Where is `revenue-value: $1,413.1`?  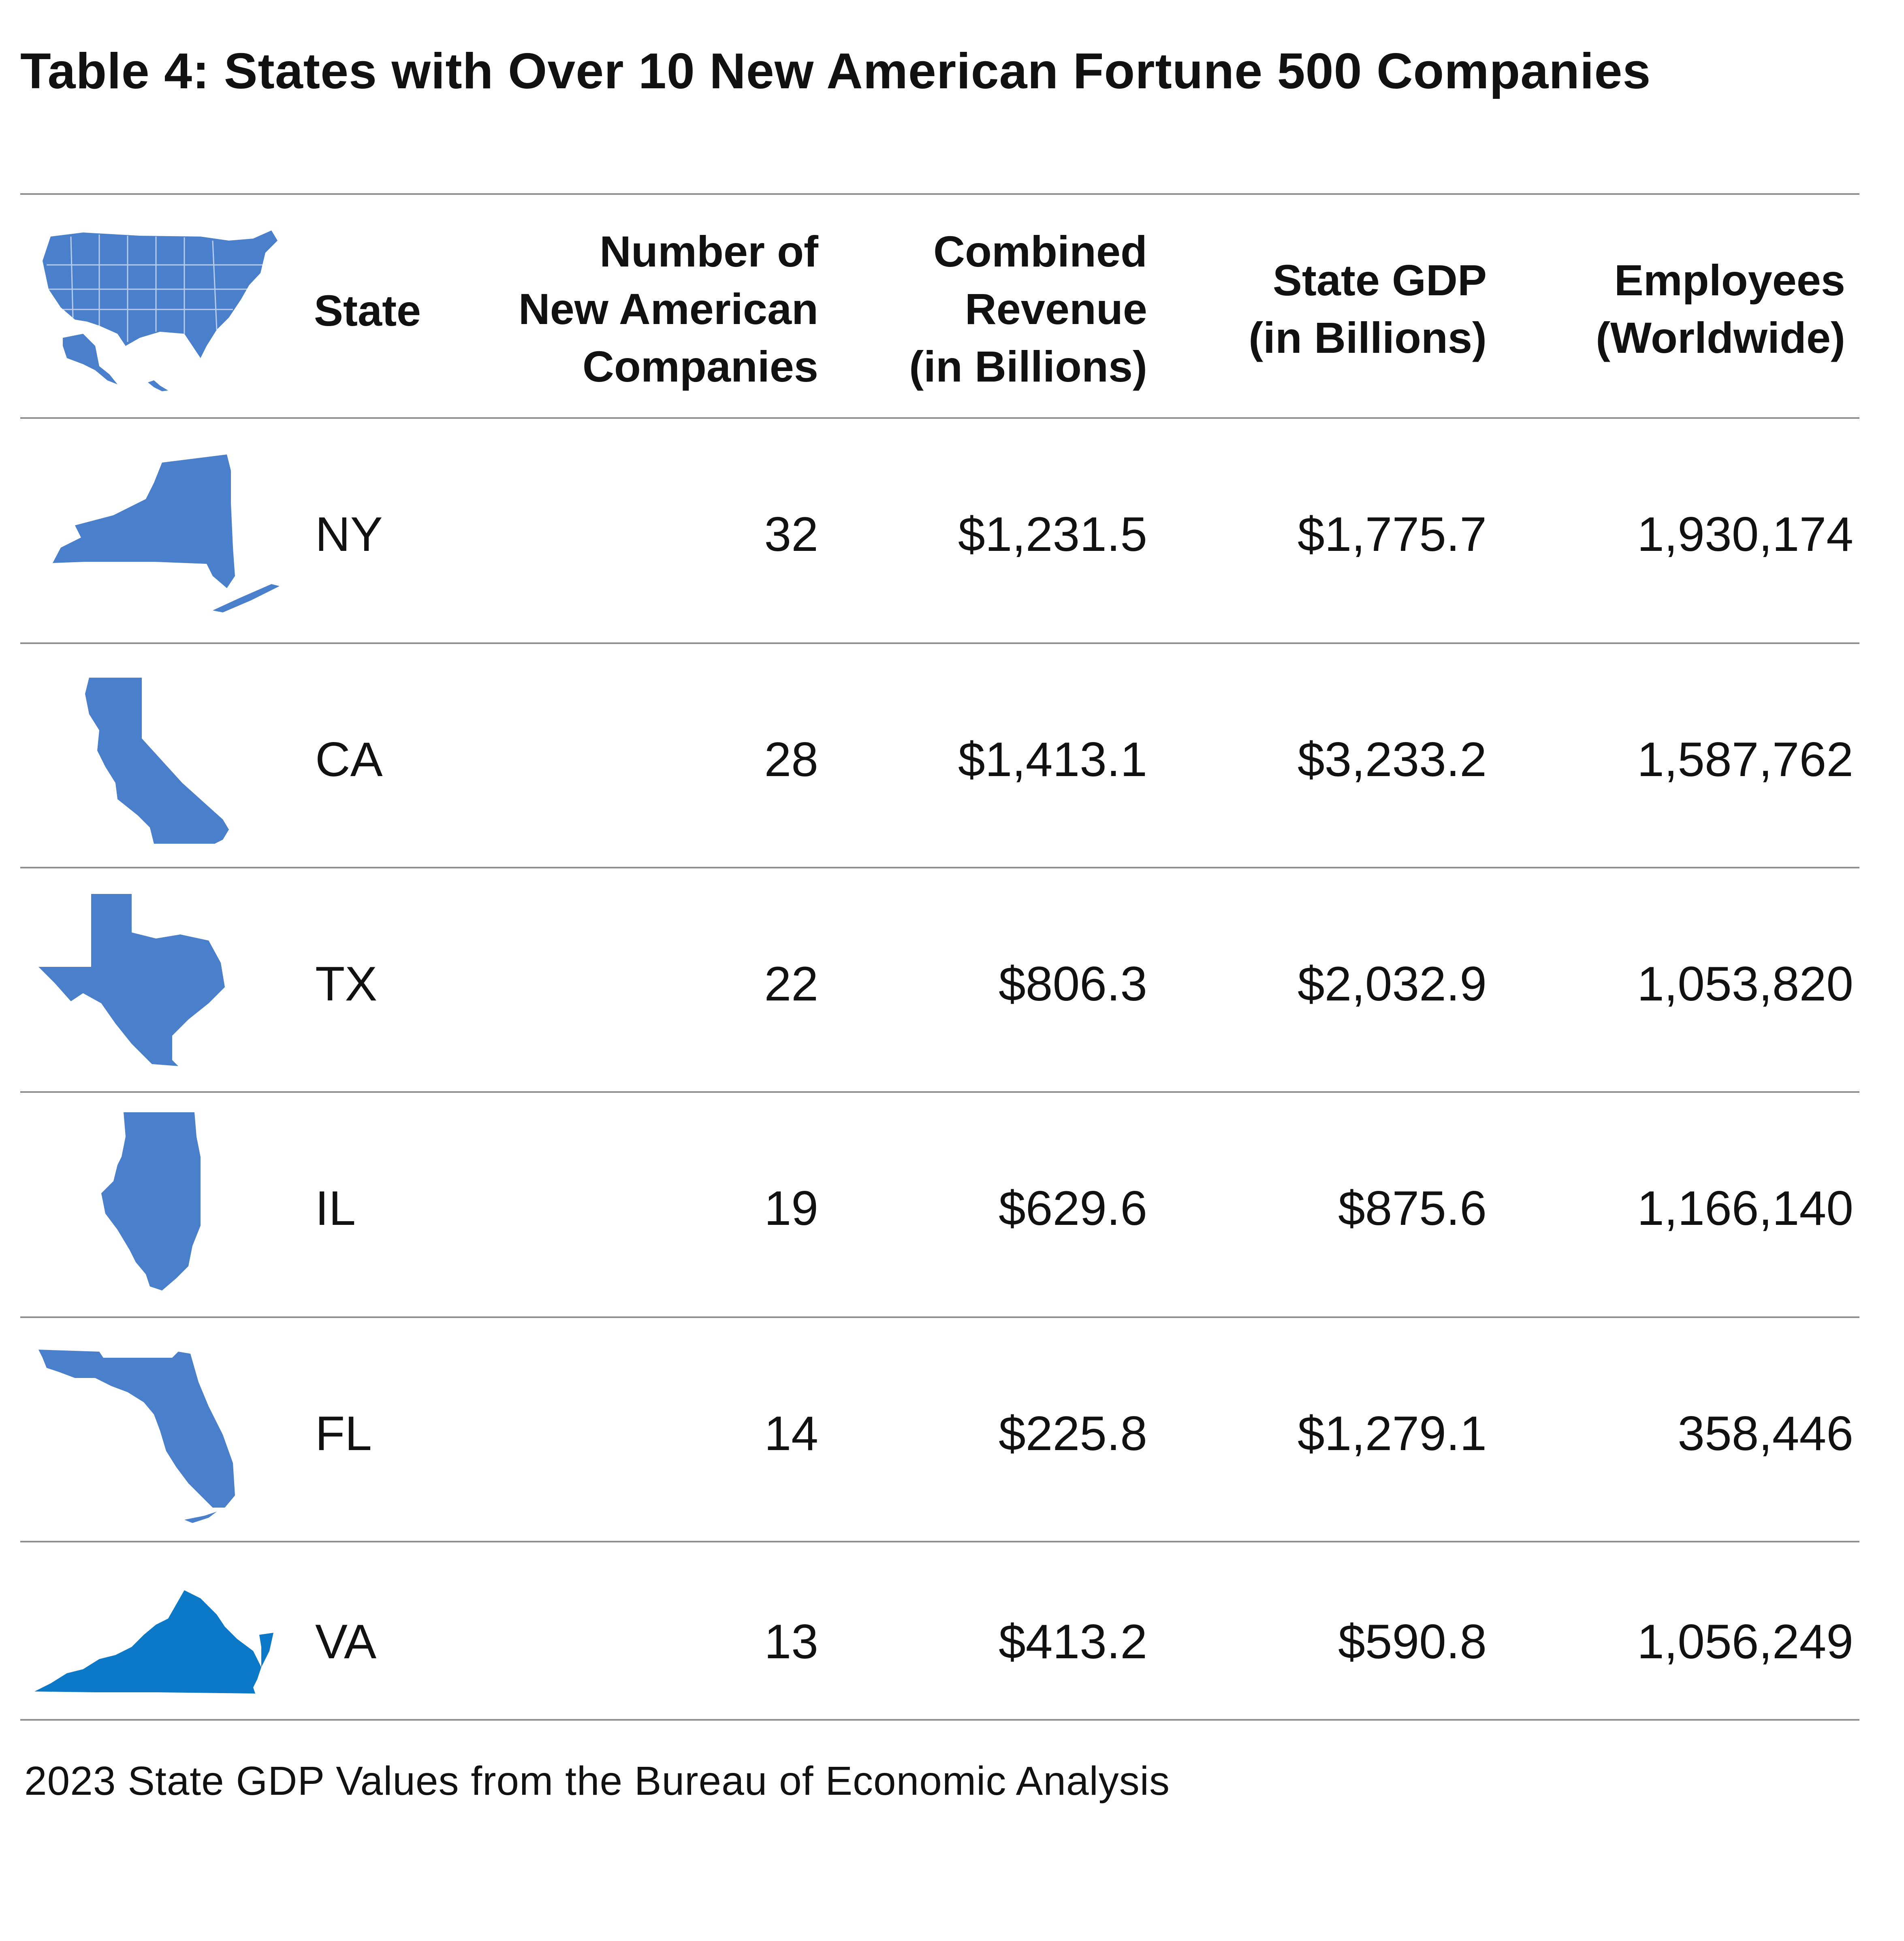
revenue-value: $1,413.1 is located at coordinates (1052, 759).